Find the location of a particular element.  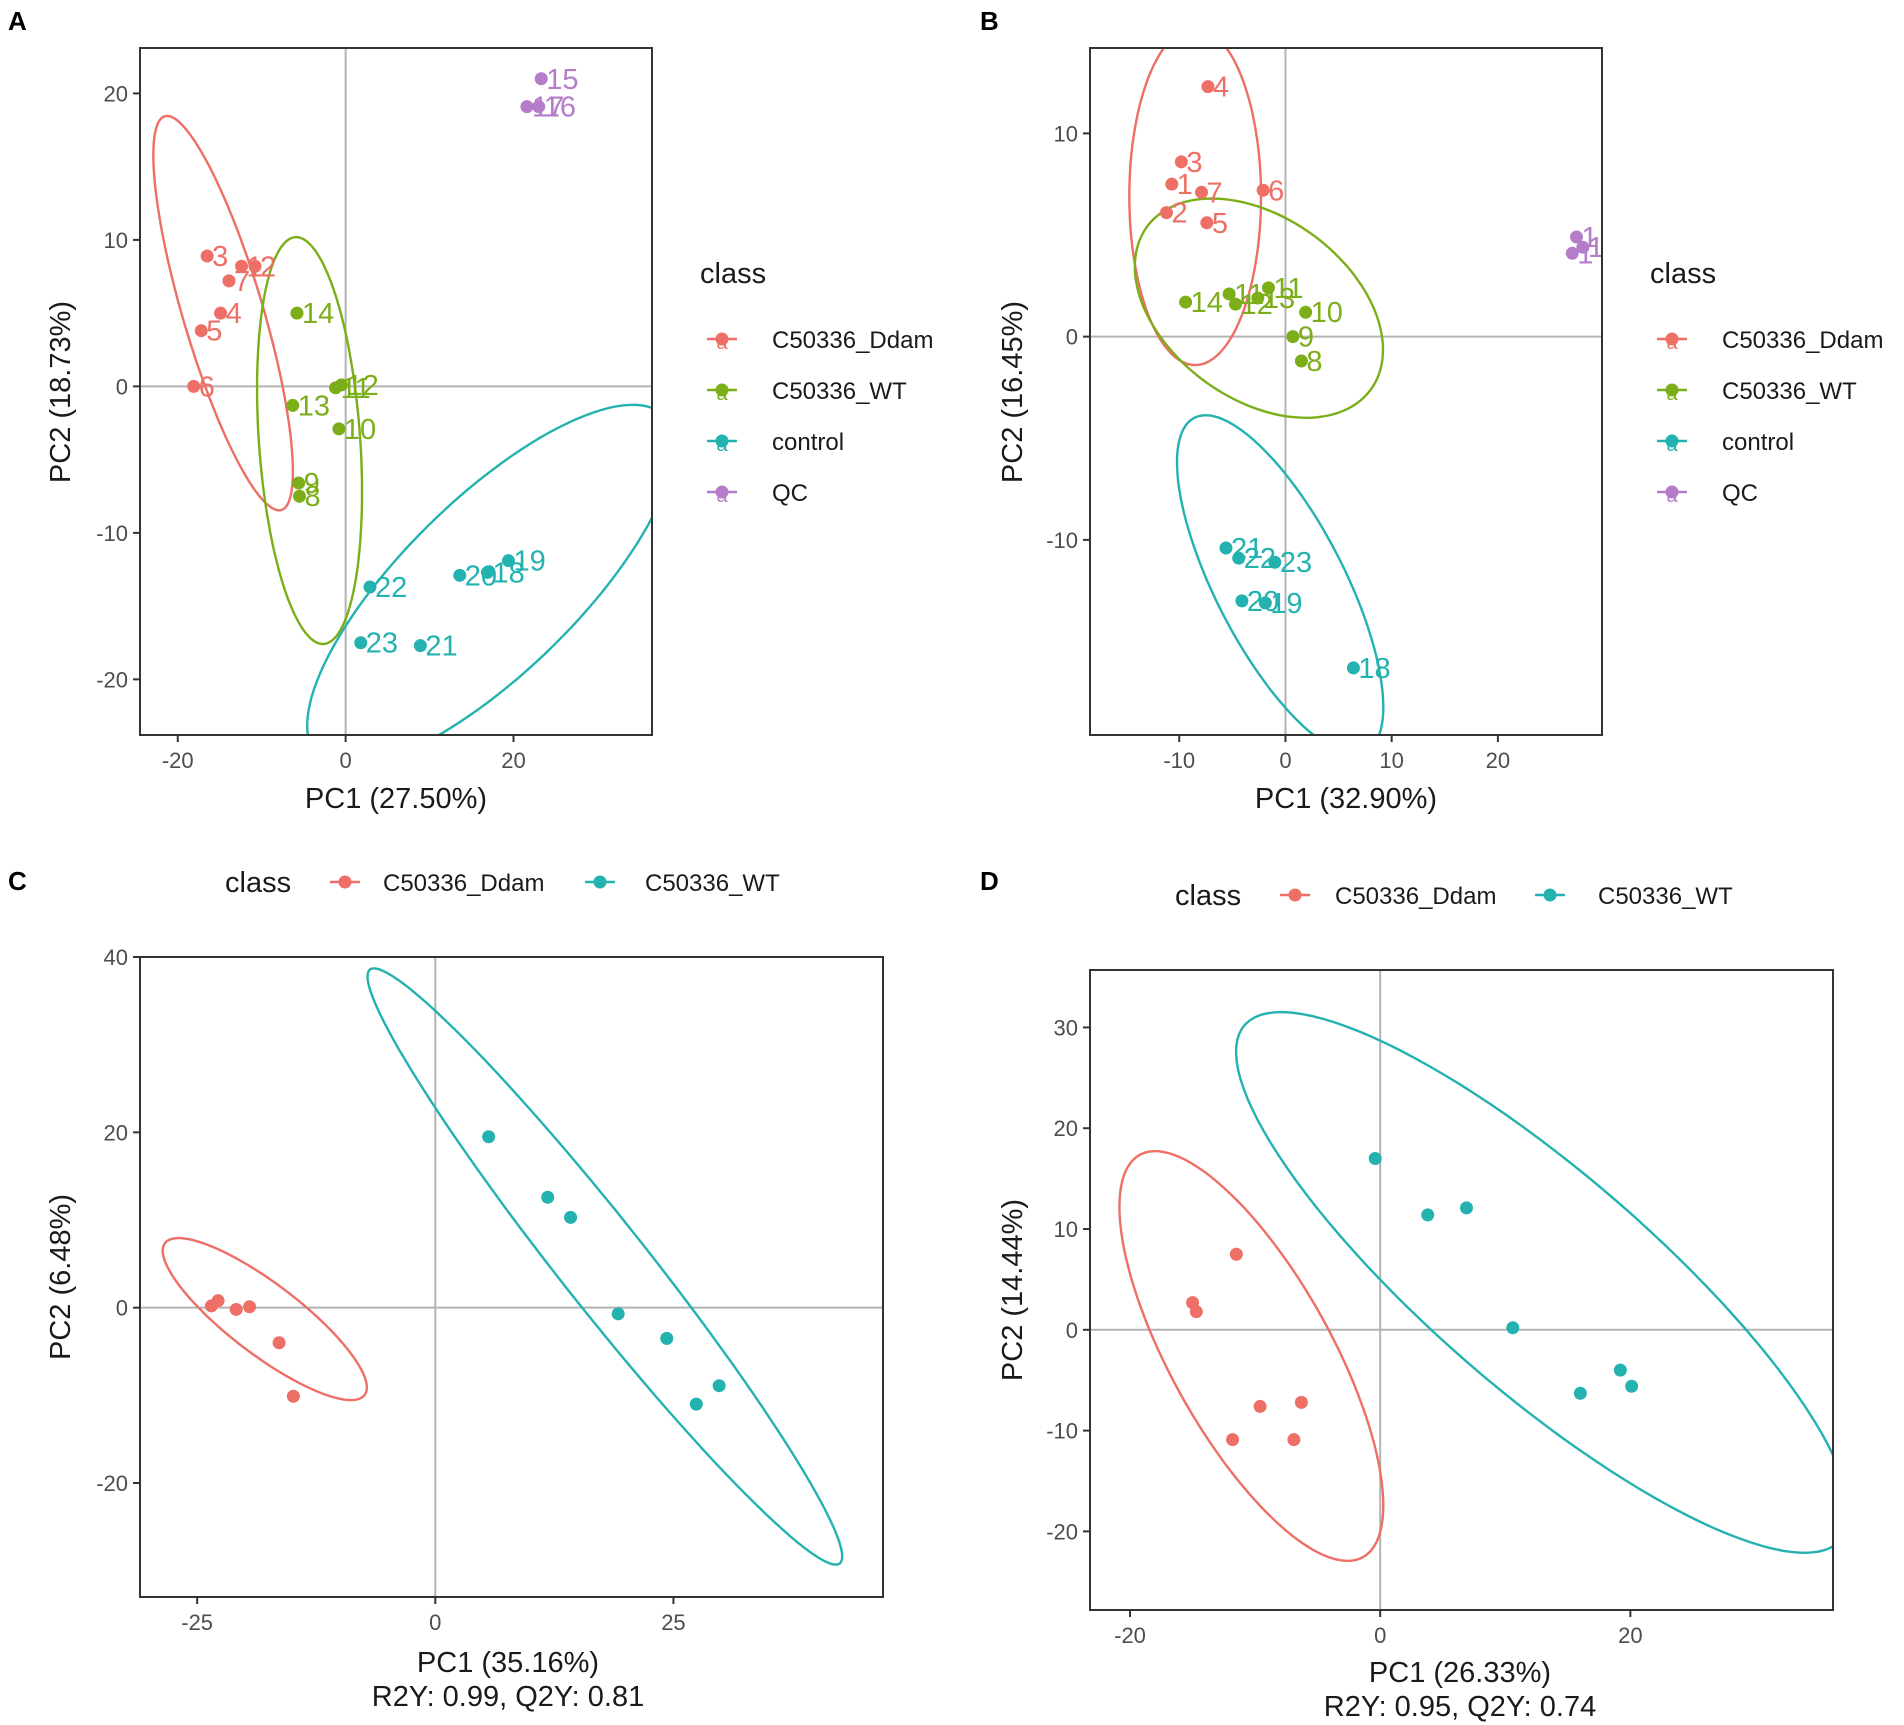

point-label: 11 is located at coordinates (1288, 289).